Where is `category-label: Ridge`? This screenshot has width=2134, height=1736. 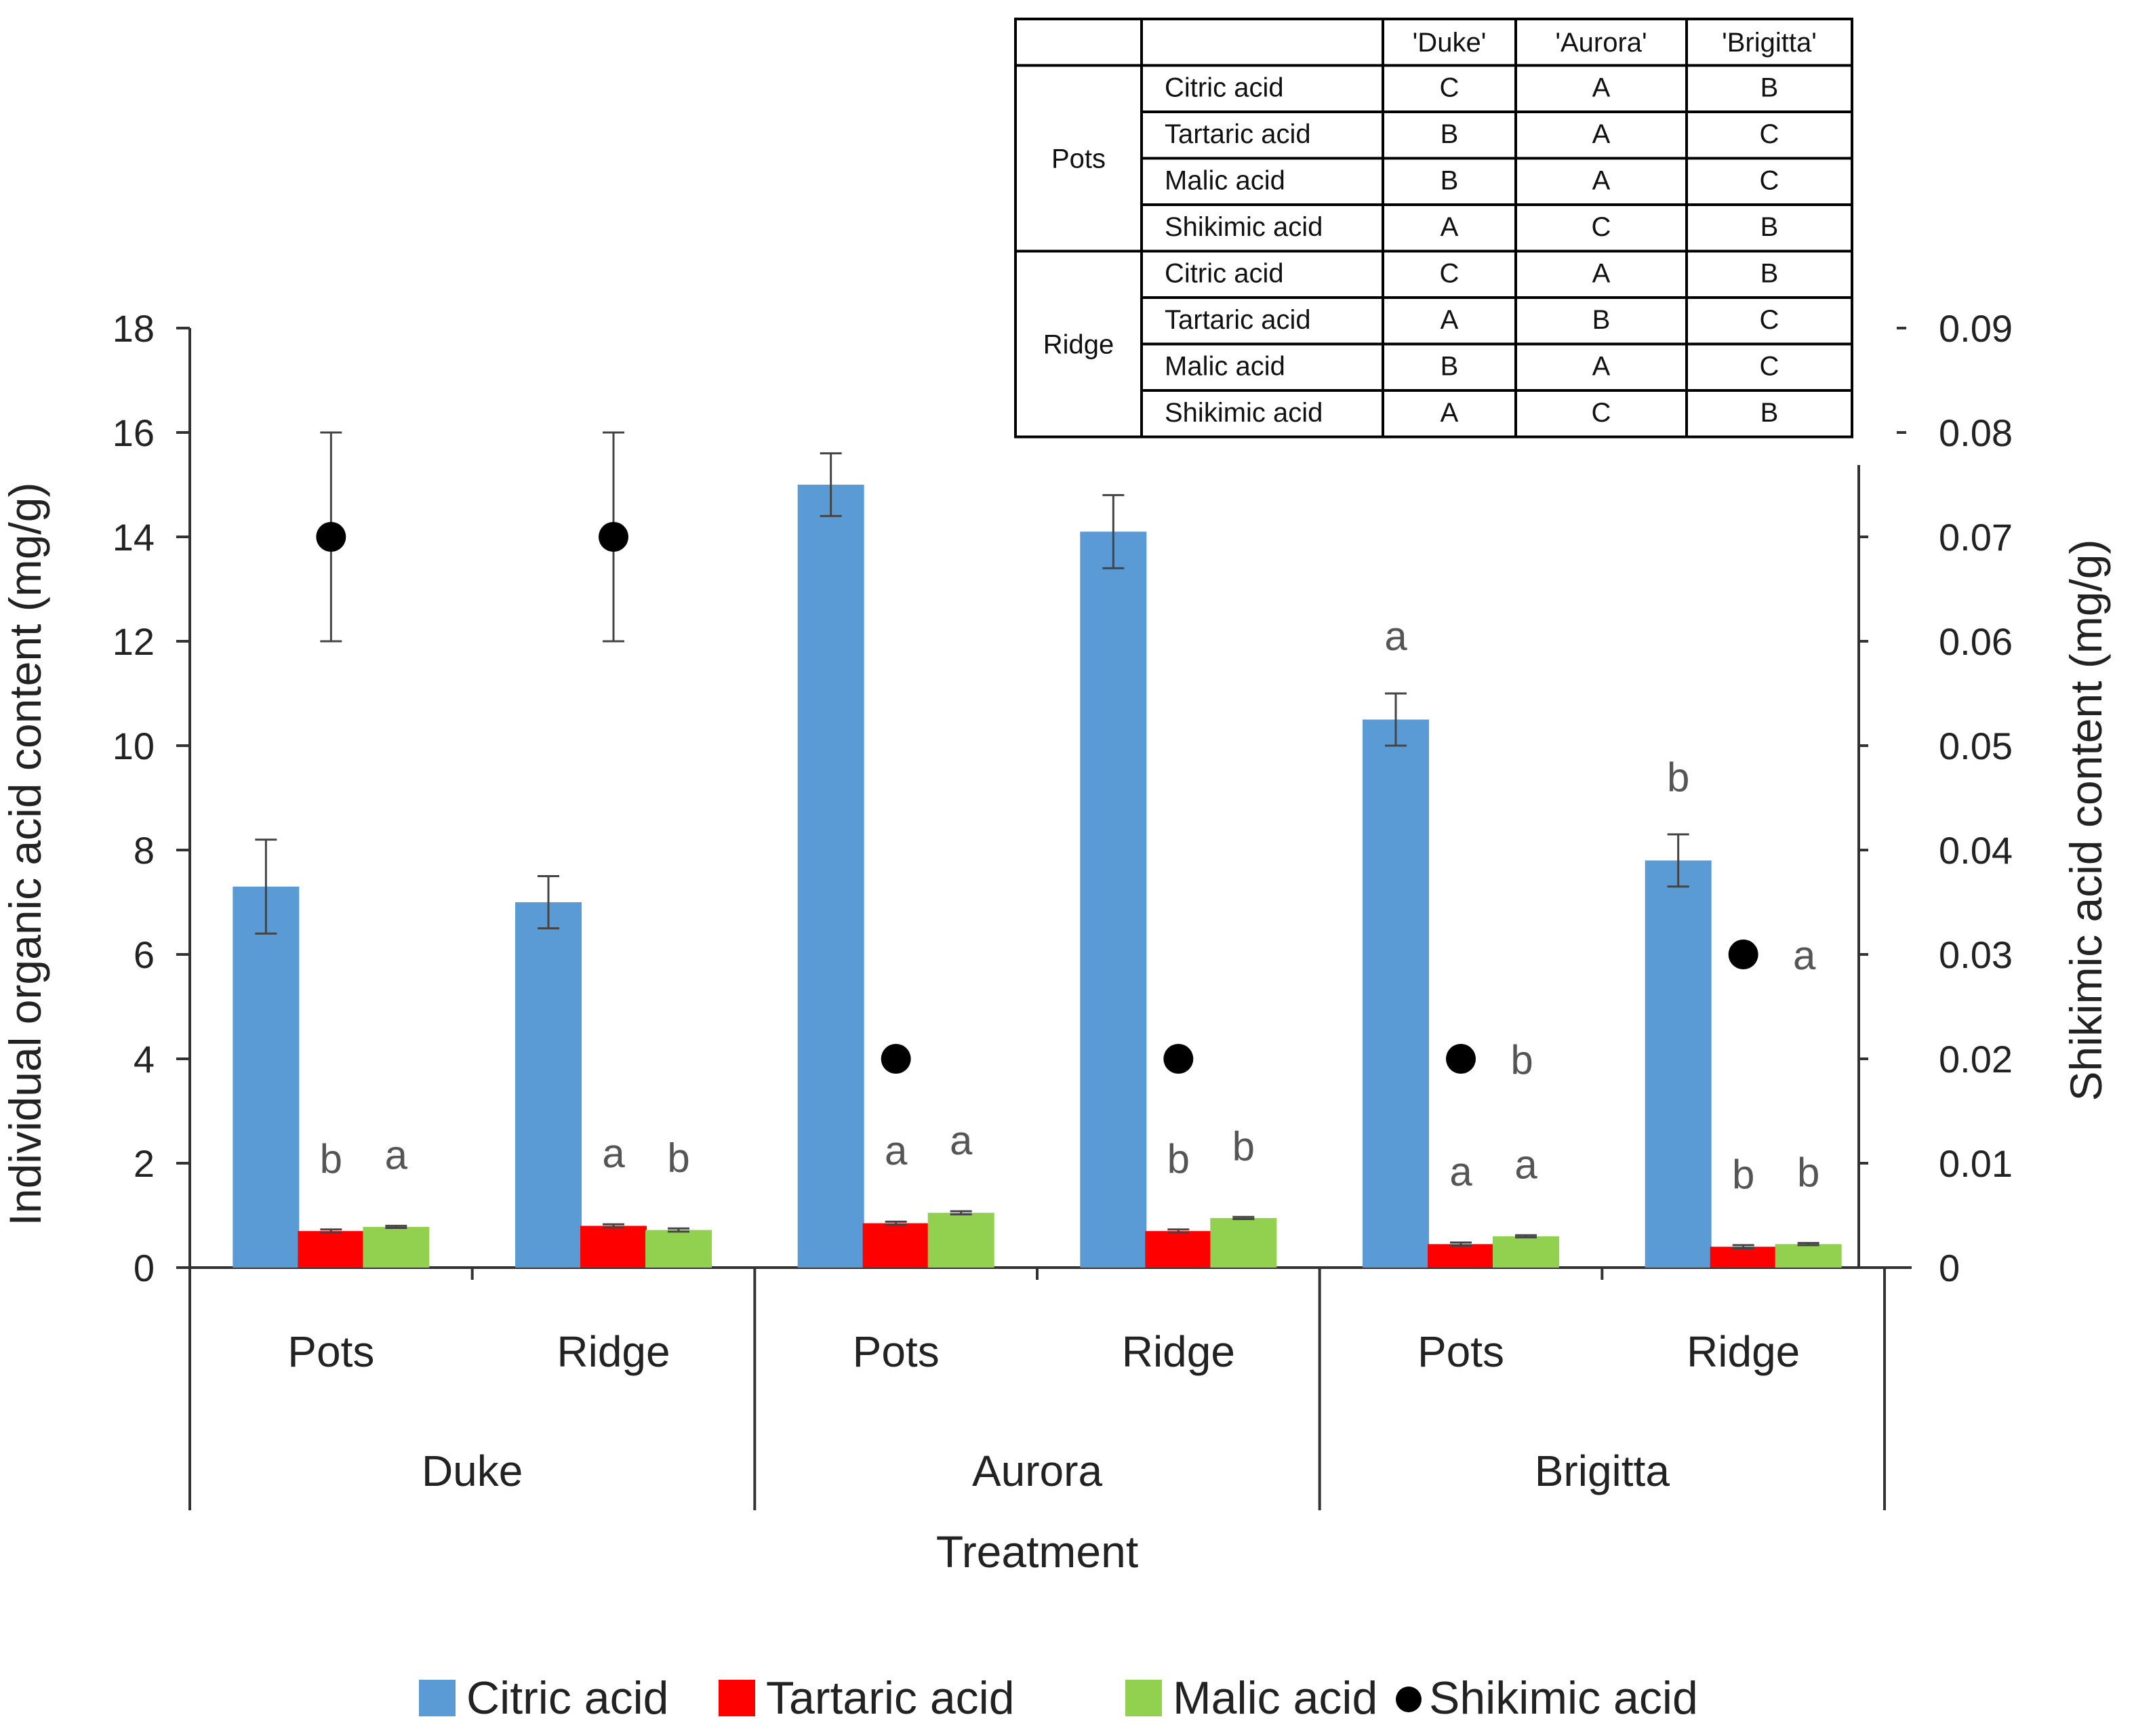 category-label: Ridge is located at coordinates (1178, 1351).